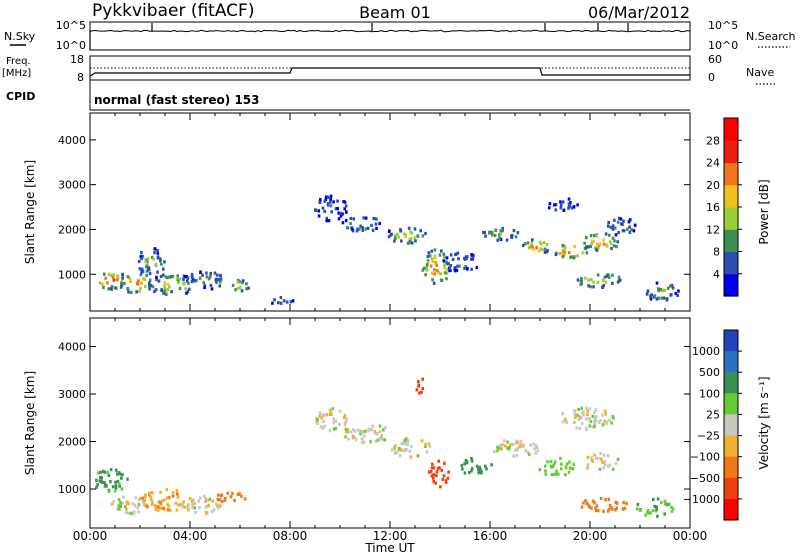 This screenshot has width=800, height=554. Describe the element at coordinates (705, 457) in the screenshot. I see `velocity-cbar-tick-label: −100` at that location.